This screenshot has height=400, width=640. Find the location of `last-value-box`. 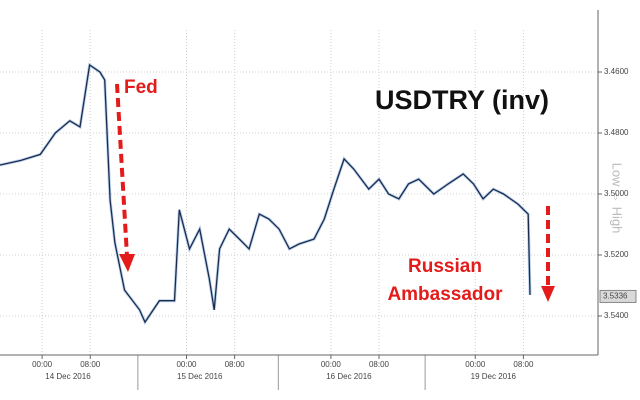

last-value-box is located at coordinates (618, 296).